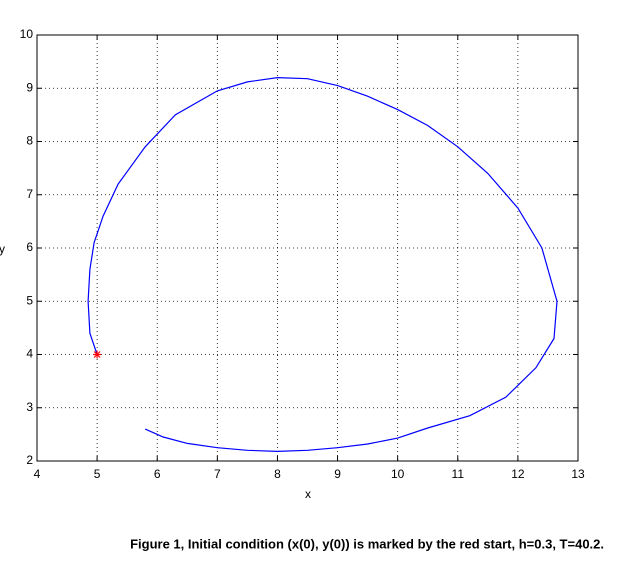  I want to click on x-tick-label: 4, so click(37, 474).